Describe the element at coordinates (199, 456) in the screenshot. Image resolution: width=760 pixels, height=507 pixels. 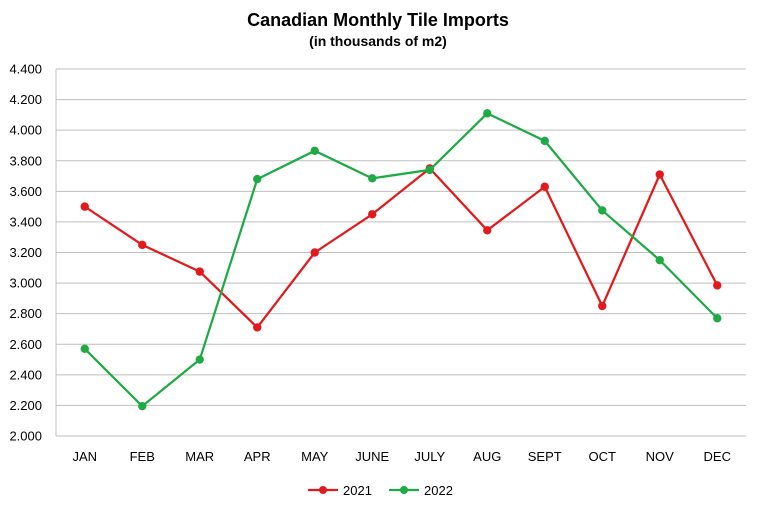
I see `x-tick-label: MAR` at that location.